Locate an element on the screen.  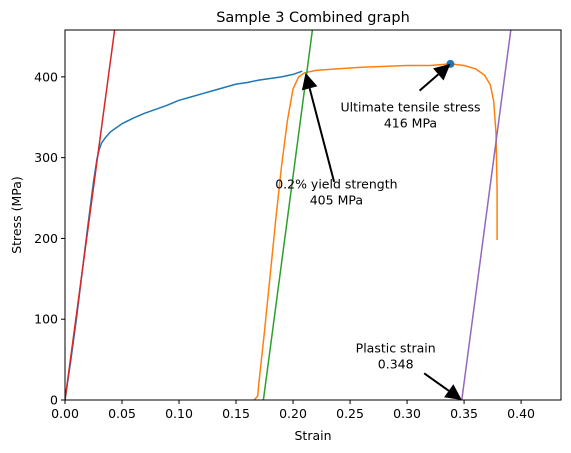
x-axis-ticks: 0.00 0.05 0.10 0.15 0.20 0.25 0.30 0.35 0.40 is located at coordinates (293, 410).